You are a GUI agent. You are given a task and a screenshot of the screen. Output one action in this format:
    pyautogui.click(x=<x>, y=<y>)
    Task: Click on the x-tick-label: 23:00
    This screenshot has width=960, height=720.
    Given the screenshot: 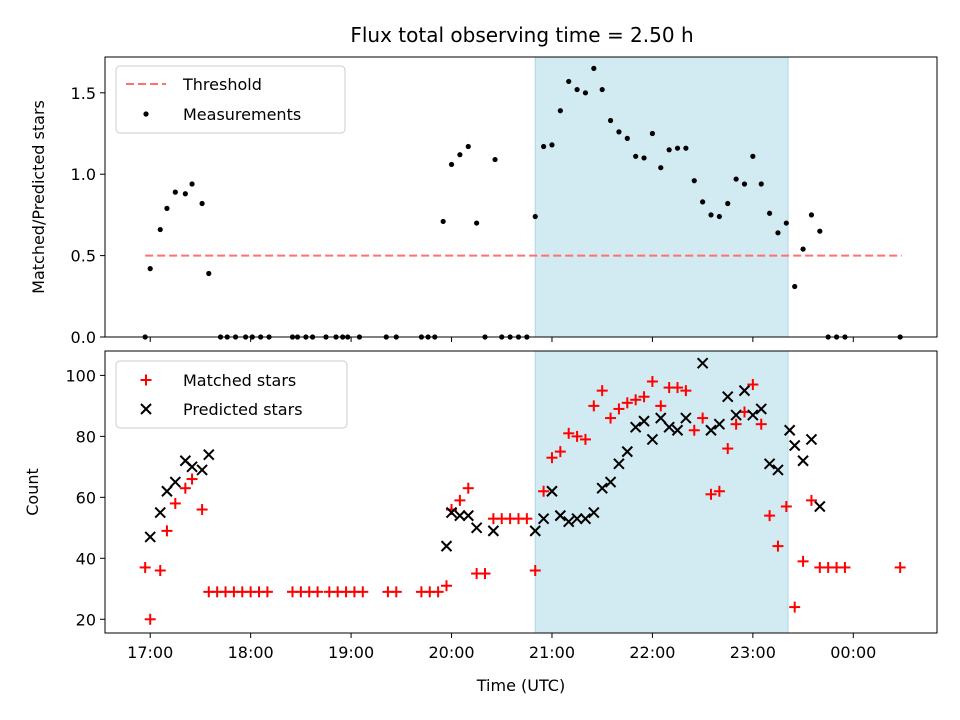 What is the action you would take?
    pyautogui.click(x=753, y=652)
    